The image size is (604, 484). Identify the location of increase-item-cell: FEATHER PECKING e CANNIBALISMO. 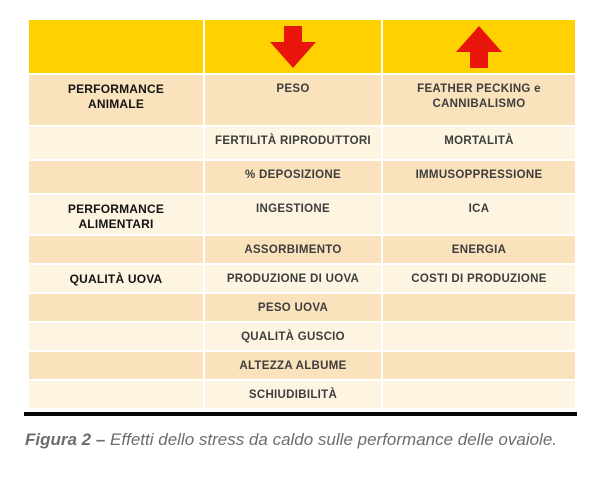
(479, 100).